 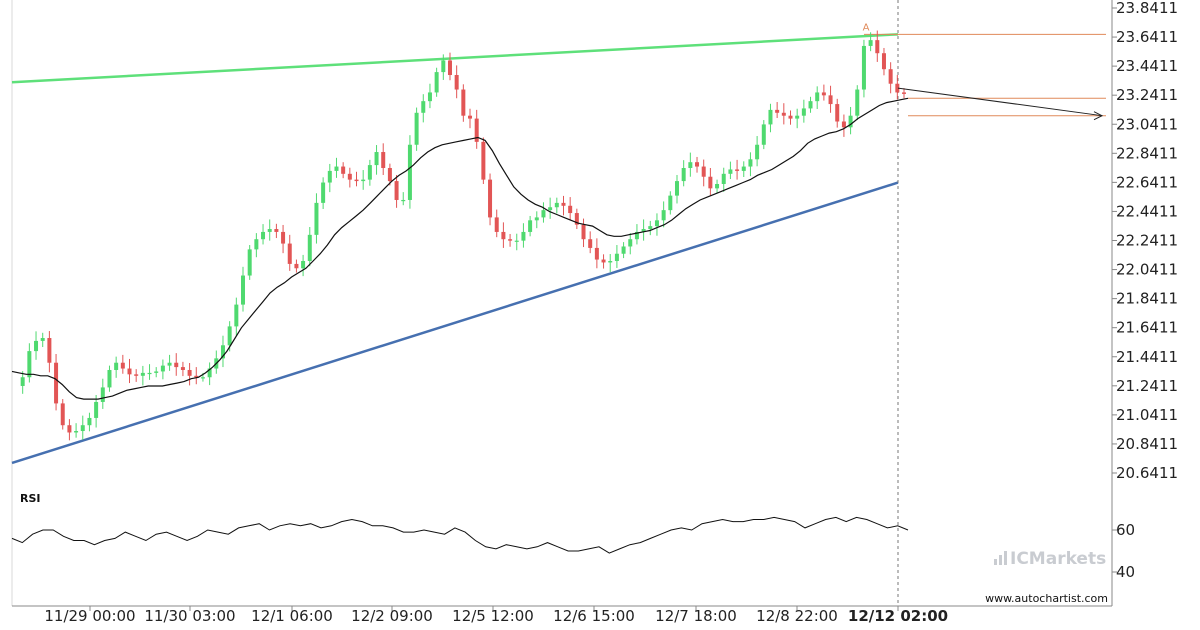 I want to click on x-tick-label: 12/2 09:00, so click(x=392, y=616).